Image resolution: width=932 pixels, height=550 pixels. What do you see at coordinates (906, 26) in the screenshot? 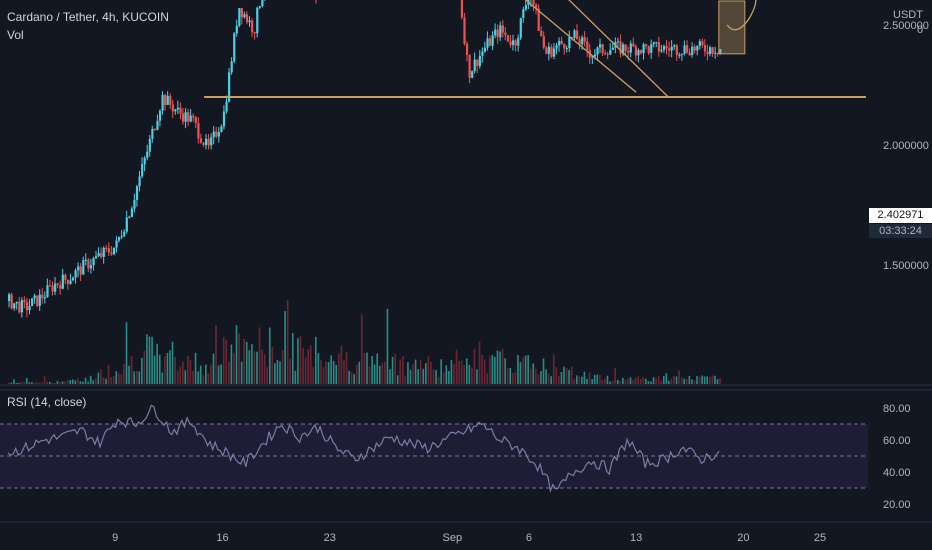
I see `price-tick-label: 2.500000` at bounding box center [906, 26].